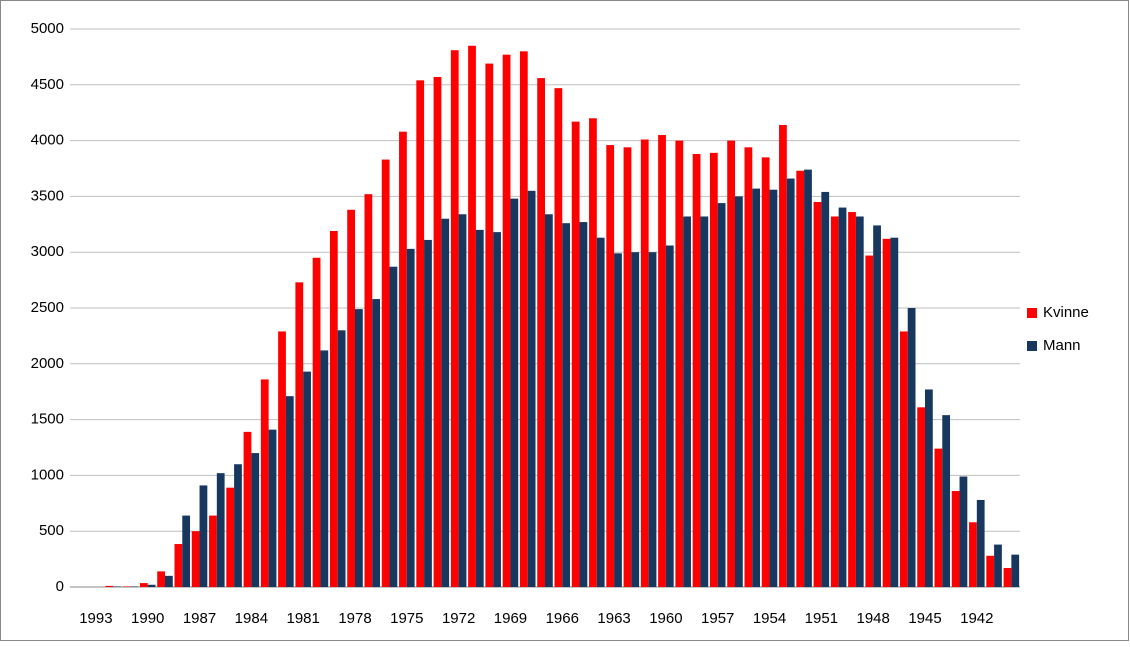 The image size is (1130, 647). What do you see at coordinates (47, 140) in the screenshot?
I see `y-tick-label: 4000` at bounding box center [47, 140].